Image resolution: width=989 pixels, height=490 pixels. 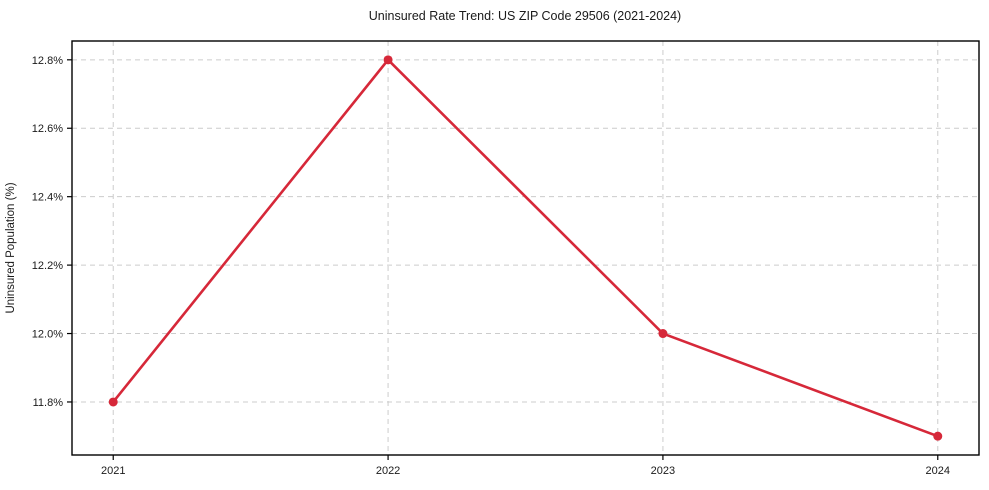 What do you see at coordinates (47, 61) in the screenshot?
I see `y-tick-label: 12.8%` at bounding box center [47, 61].